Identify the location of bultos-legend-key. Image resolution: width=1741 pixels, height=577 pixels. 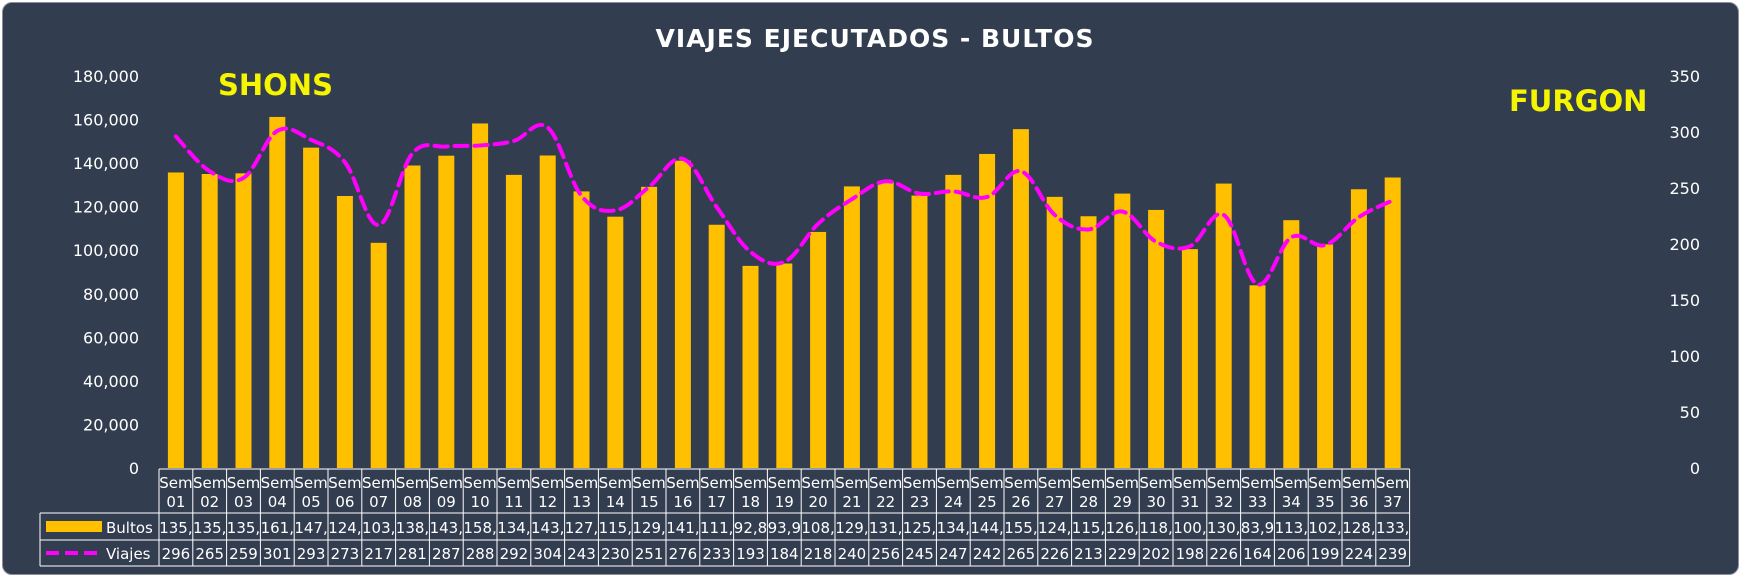
(74, 526).